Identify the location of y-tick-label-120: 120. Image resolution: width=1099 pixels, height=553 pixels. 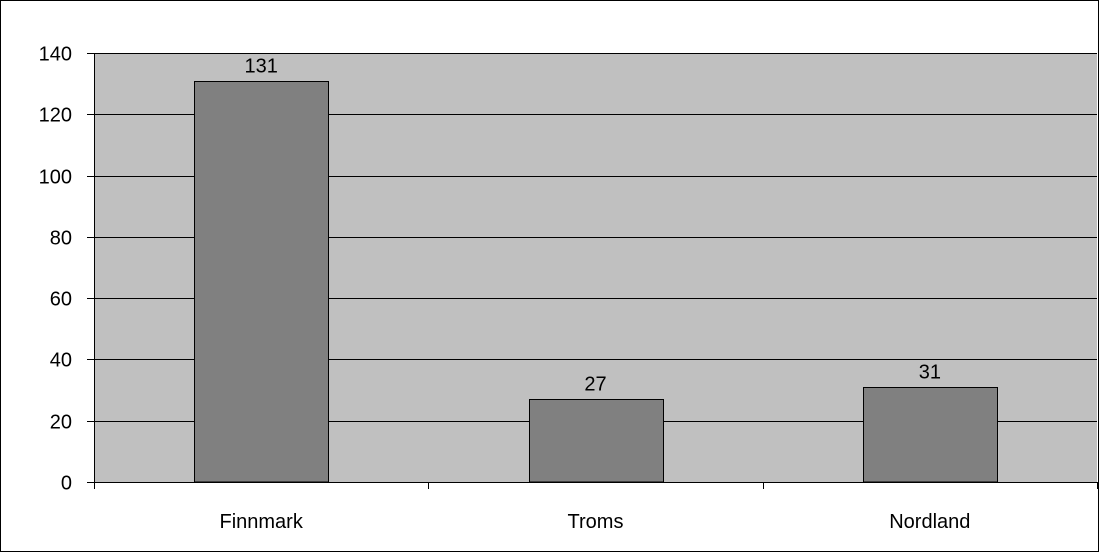
(55, 116).